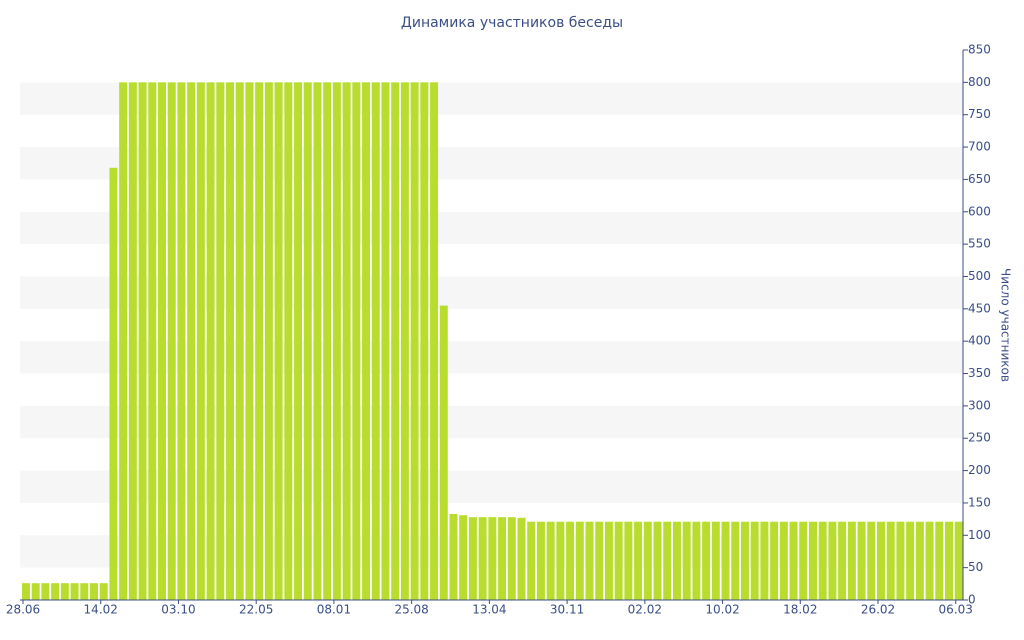 The width and height of the screenshot is (1024, 640). Describe the element at coordinates (979, 373) in the screenshot. I see `y-tick-label: 350` at that location.